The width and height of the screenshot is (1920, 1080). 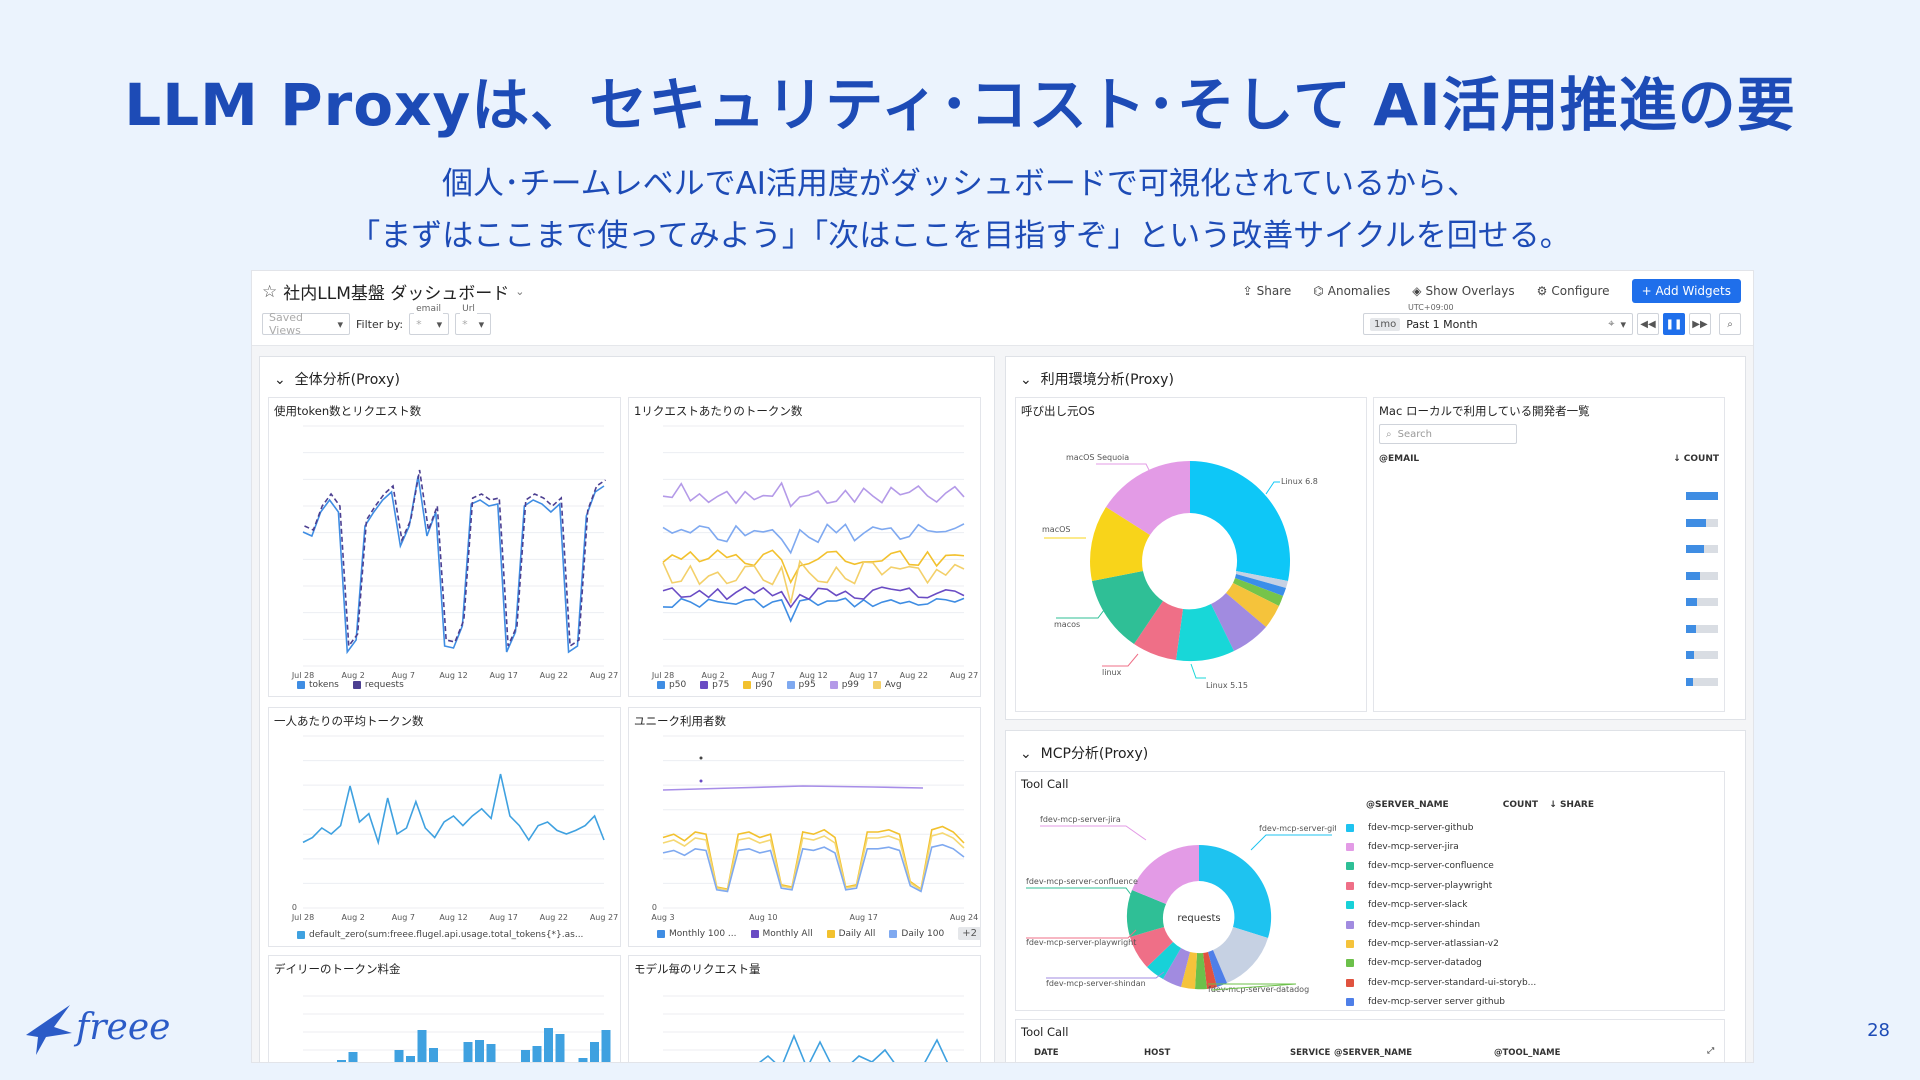 What do you see at coordinates (1465, 827) in the screenshot?
I see `server-row: fdev-mcp-server-github` at bounding box center [1465, 827].